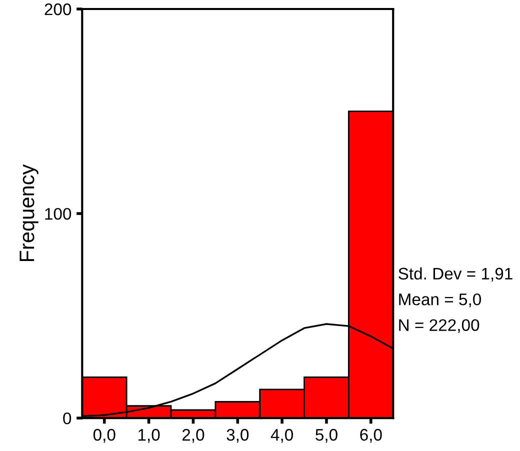  I want to click on x-tick-label: 3,0, so click(237, 435).